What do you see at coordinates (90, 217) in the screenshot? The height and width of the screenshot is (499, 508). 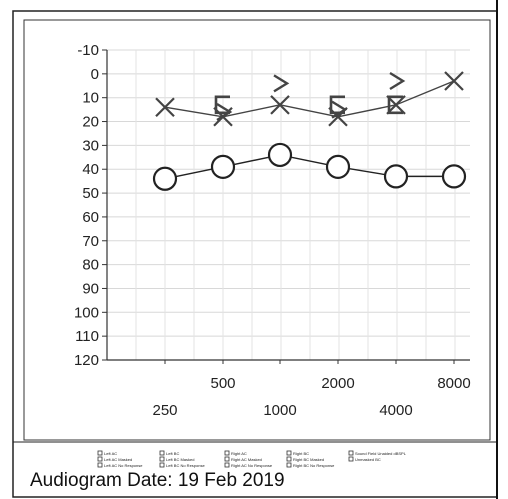 I see `y-tick-label: 60` at bounding box center [90, 217].